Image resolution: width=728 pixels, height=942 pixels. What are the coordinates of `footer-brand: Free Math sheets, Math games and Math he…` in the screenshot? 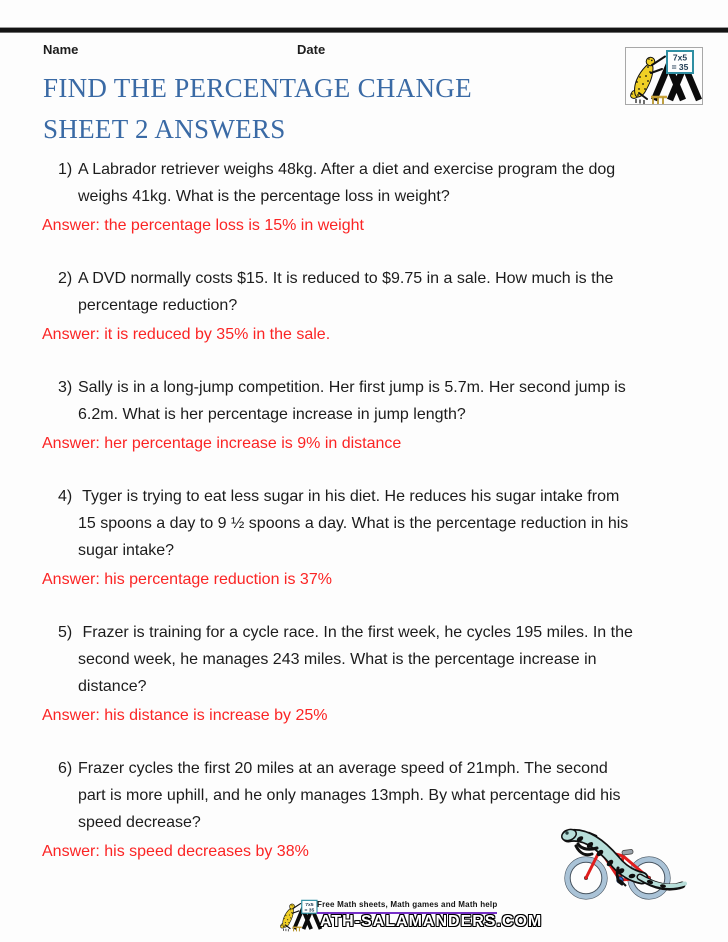 It's located at (409, 918).